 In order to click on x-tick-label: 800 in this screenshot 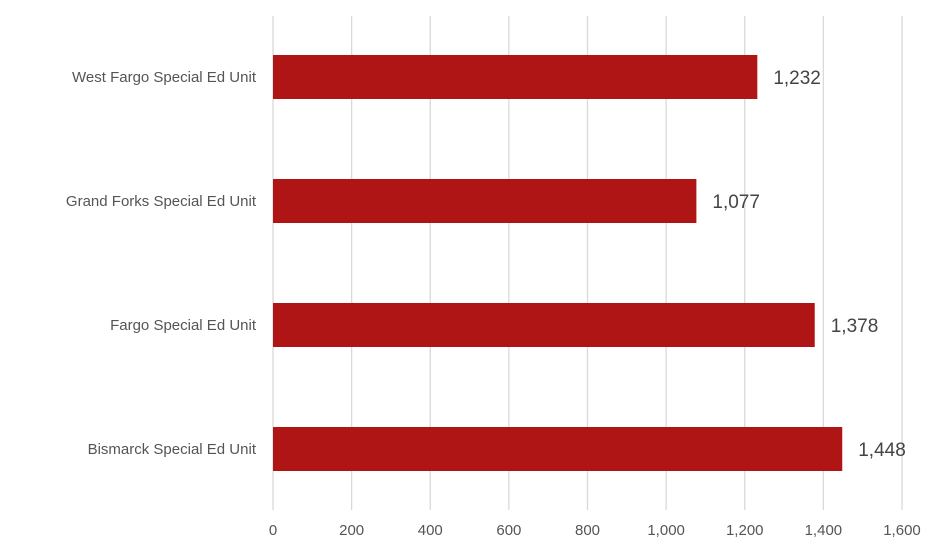, I will do `click(587, 530)`.